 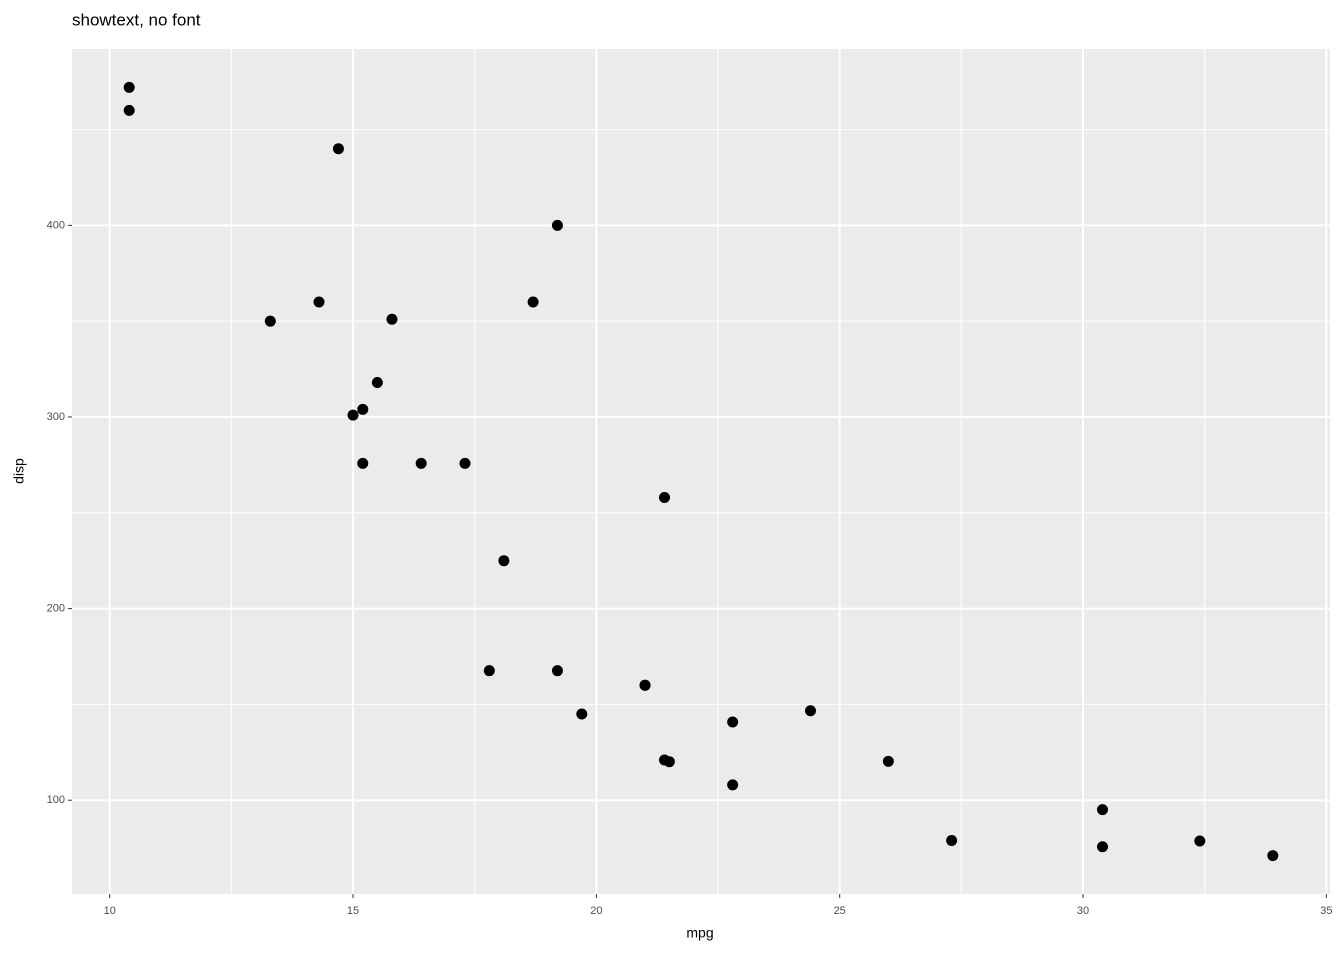 I want to click on x-tick-label: 25, so click(x=840, y=911).